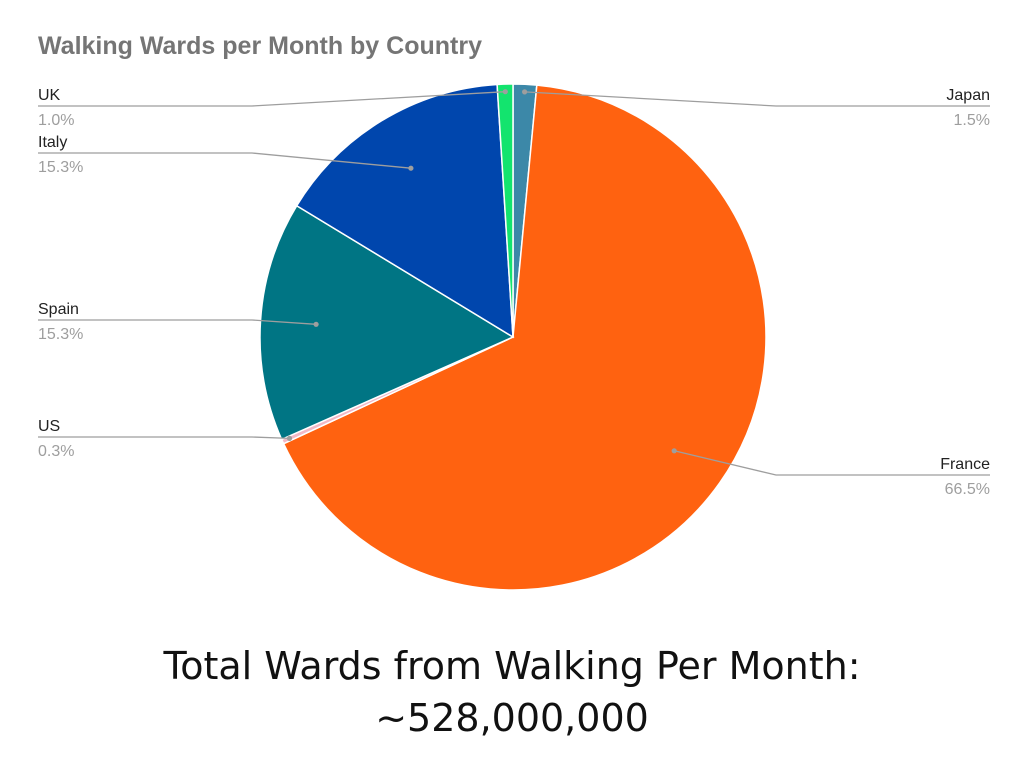 This screenshot has width=1024, height=778. What do you see at coordinates (965, 464) in the screenshot?
I see `label-france: France` at bounding box center [965, 464].